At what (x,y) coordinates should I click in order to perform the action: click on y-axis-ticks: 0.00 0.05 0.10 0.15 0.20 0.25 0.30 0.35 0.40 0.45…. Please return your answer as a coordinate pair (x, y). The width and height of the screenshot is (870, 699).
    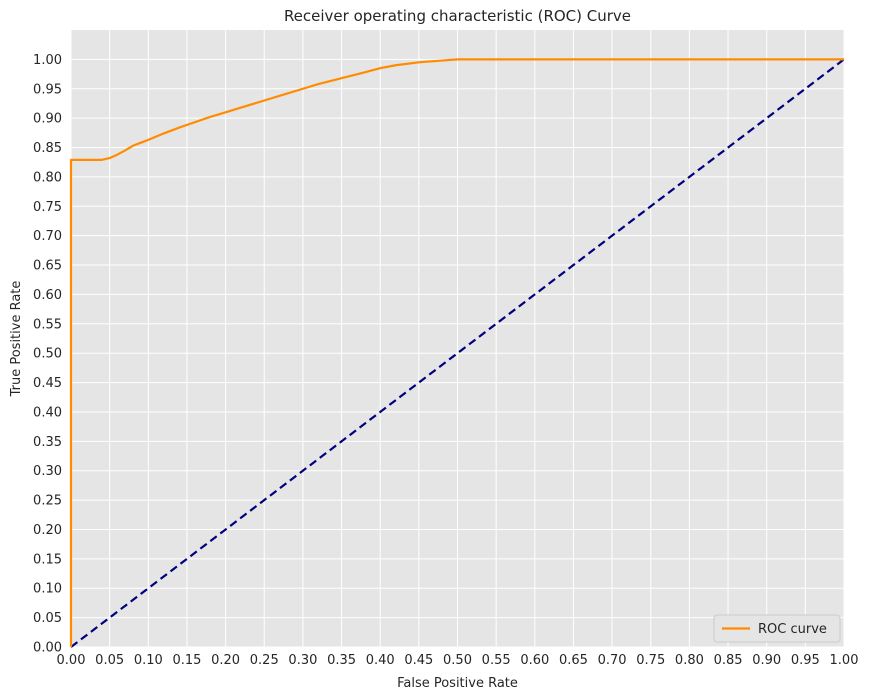
    Looking at the image, I should click on (47, 354).